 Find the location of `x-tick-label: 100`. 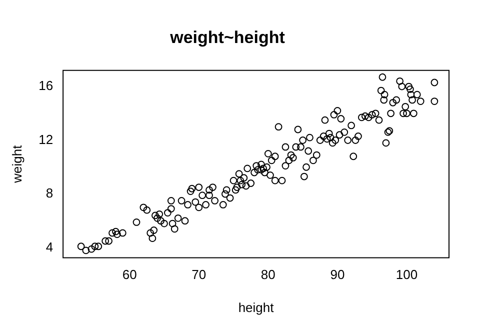

x-tick-label: 100 is located at coordinates (407, 274).